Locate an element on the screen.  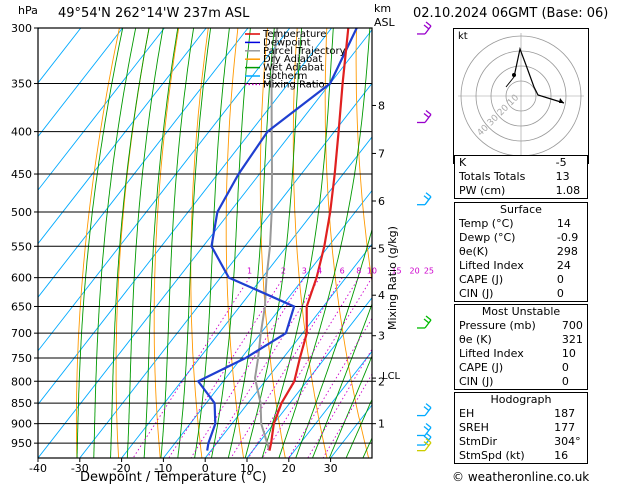
mixing-ratio-label: 10 is located at coordinates (372, 271).